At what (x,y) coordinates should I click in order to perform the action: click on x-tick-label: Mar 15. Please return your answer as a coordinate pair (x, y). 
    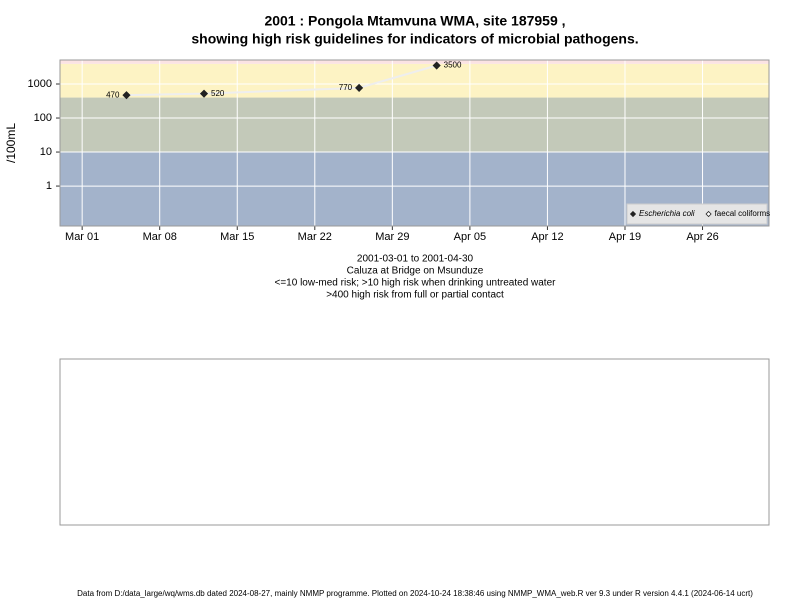
    Looking at the image, I should click on (237, 237).